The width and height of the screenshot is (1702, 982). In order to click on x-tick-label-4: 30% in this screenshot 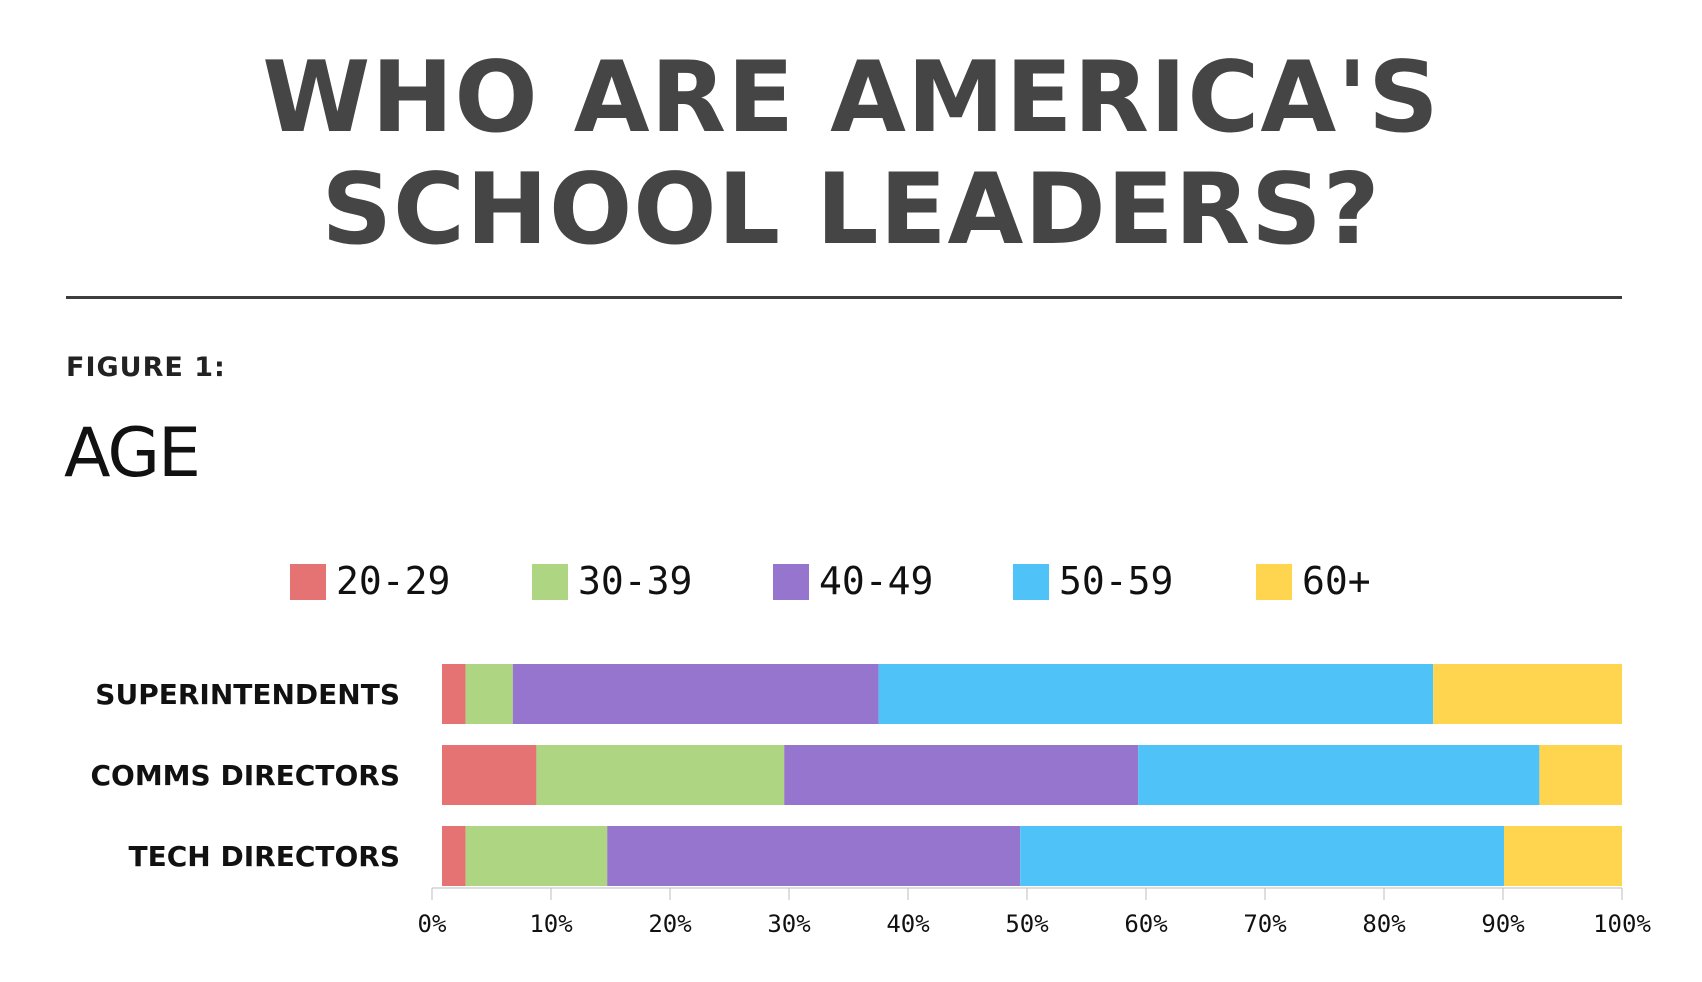, I will do `click(789, 924)`.